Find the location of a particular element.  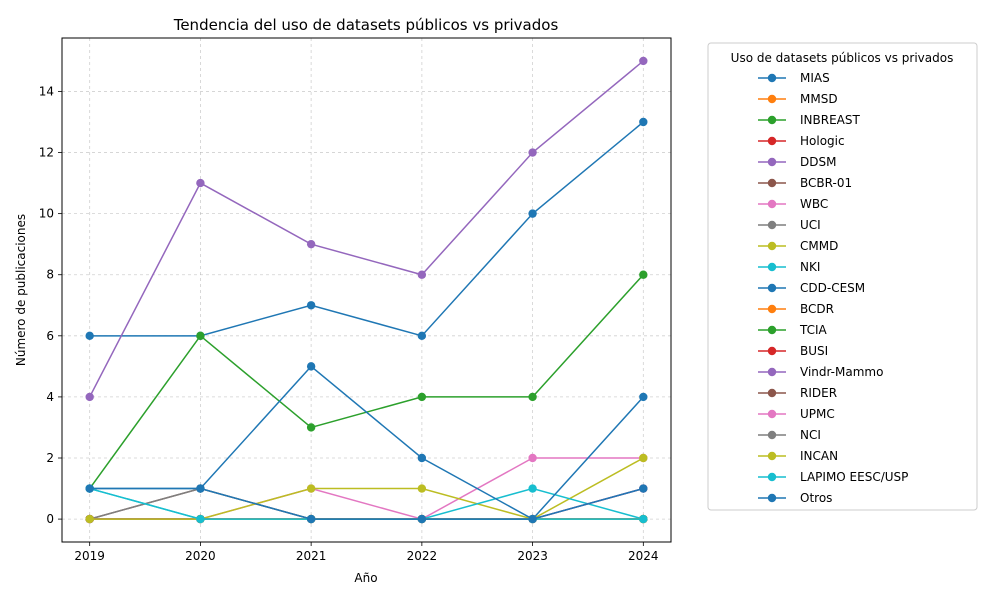

legend-label: RIDER is located at coordinates (818, 393).